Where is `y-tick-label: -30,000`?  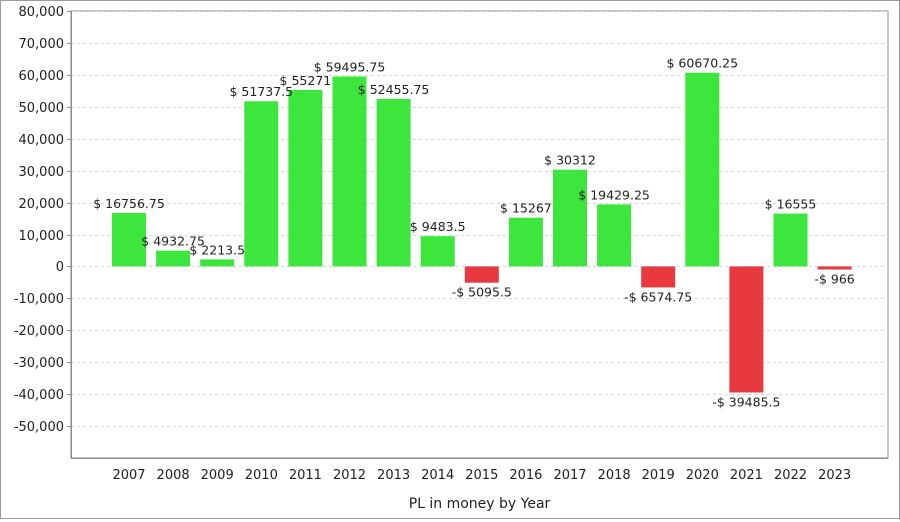 y-tick-label: -30,000 is located at coordinates (39, 363).